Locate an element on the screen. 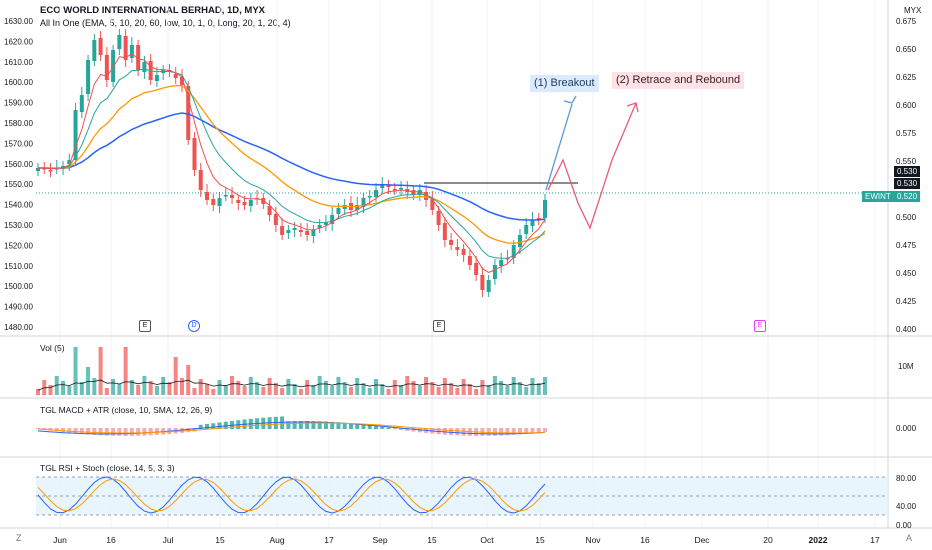 The width and height of the screenshot is (932, 550). x-tick: 16 is located at coordinates (645, 540).